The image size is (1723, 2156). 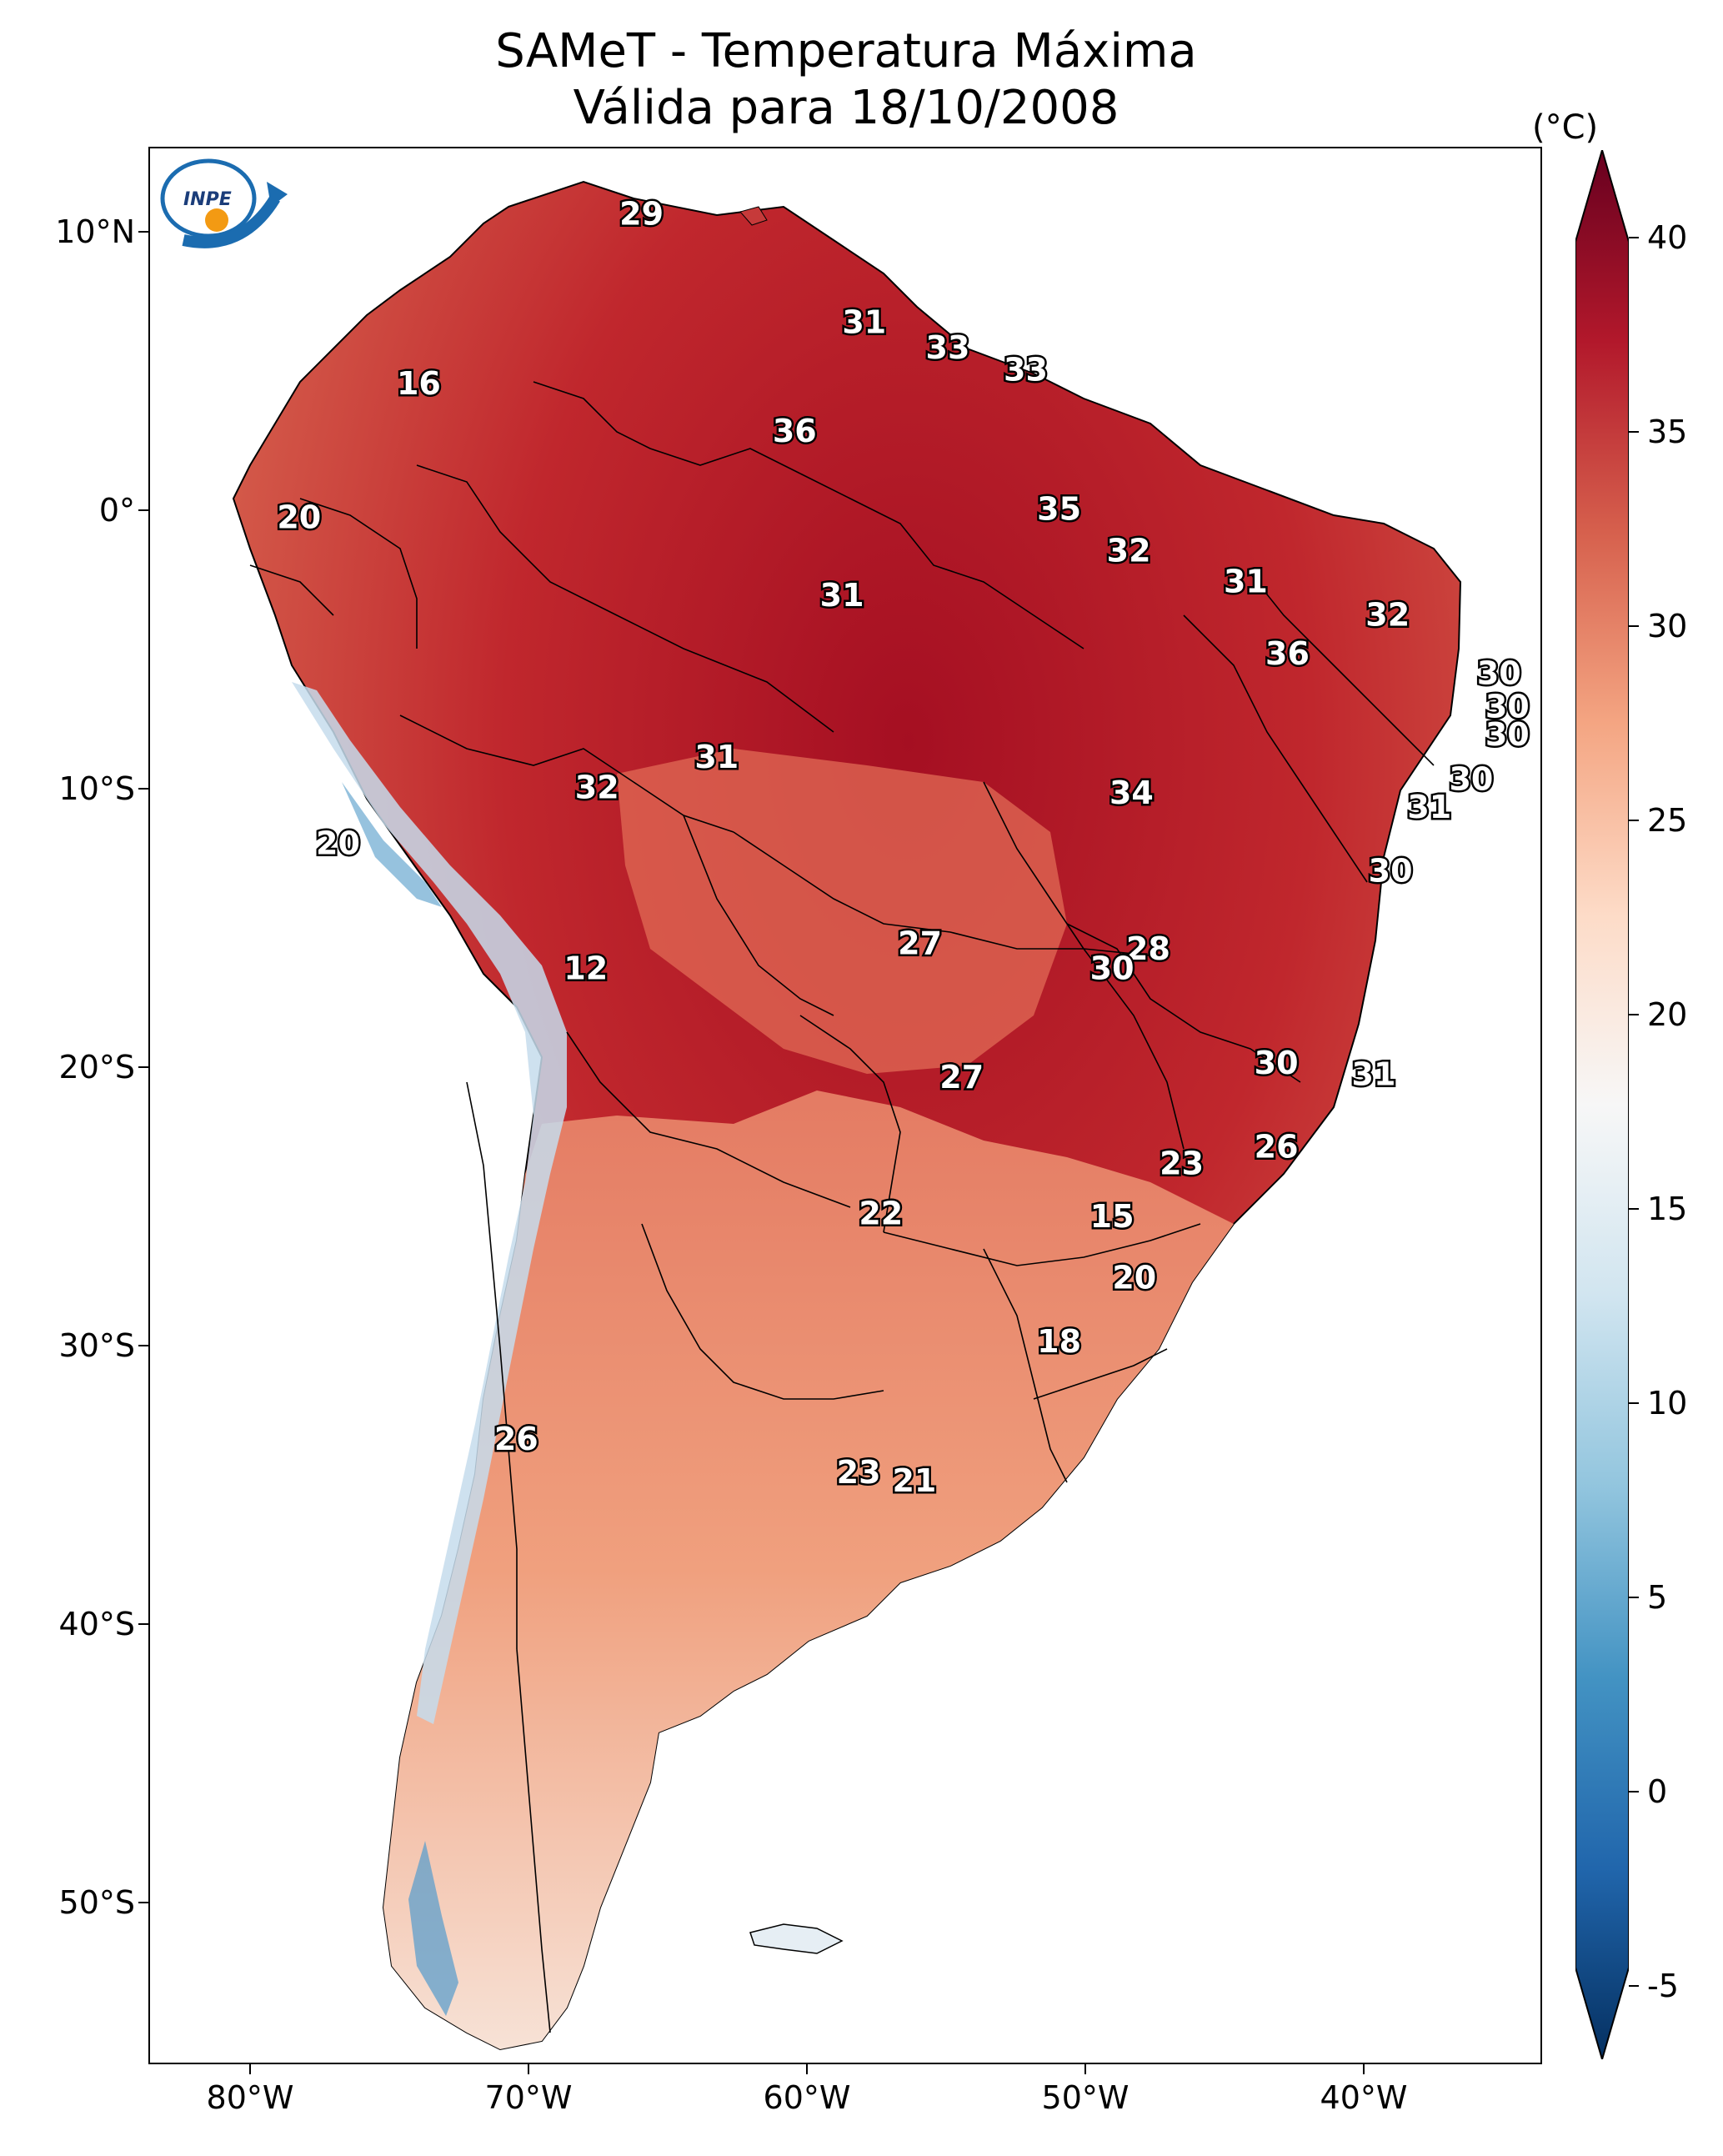 What do you see at coordinates (429, 1203) in the screenshot?
I see `andes-cold-strip` at bounding box center [429, 1203].